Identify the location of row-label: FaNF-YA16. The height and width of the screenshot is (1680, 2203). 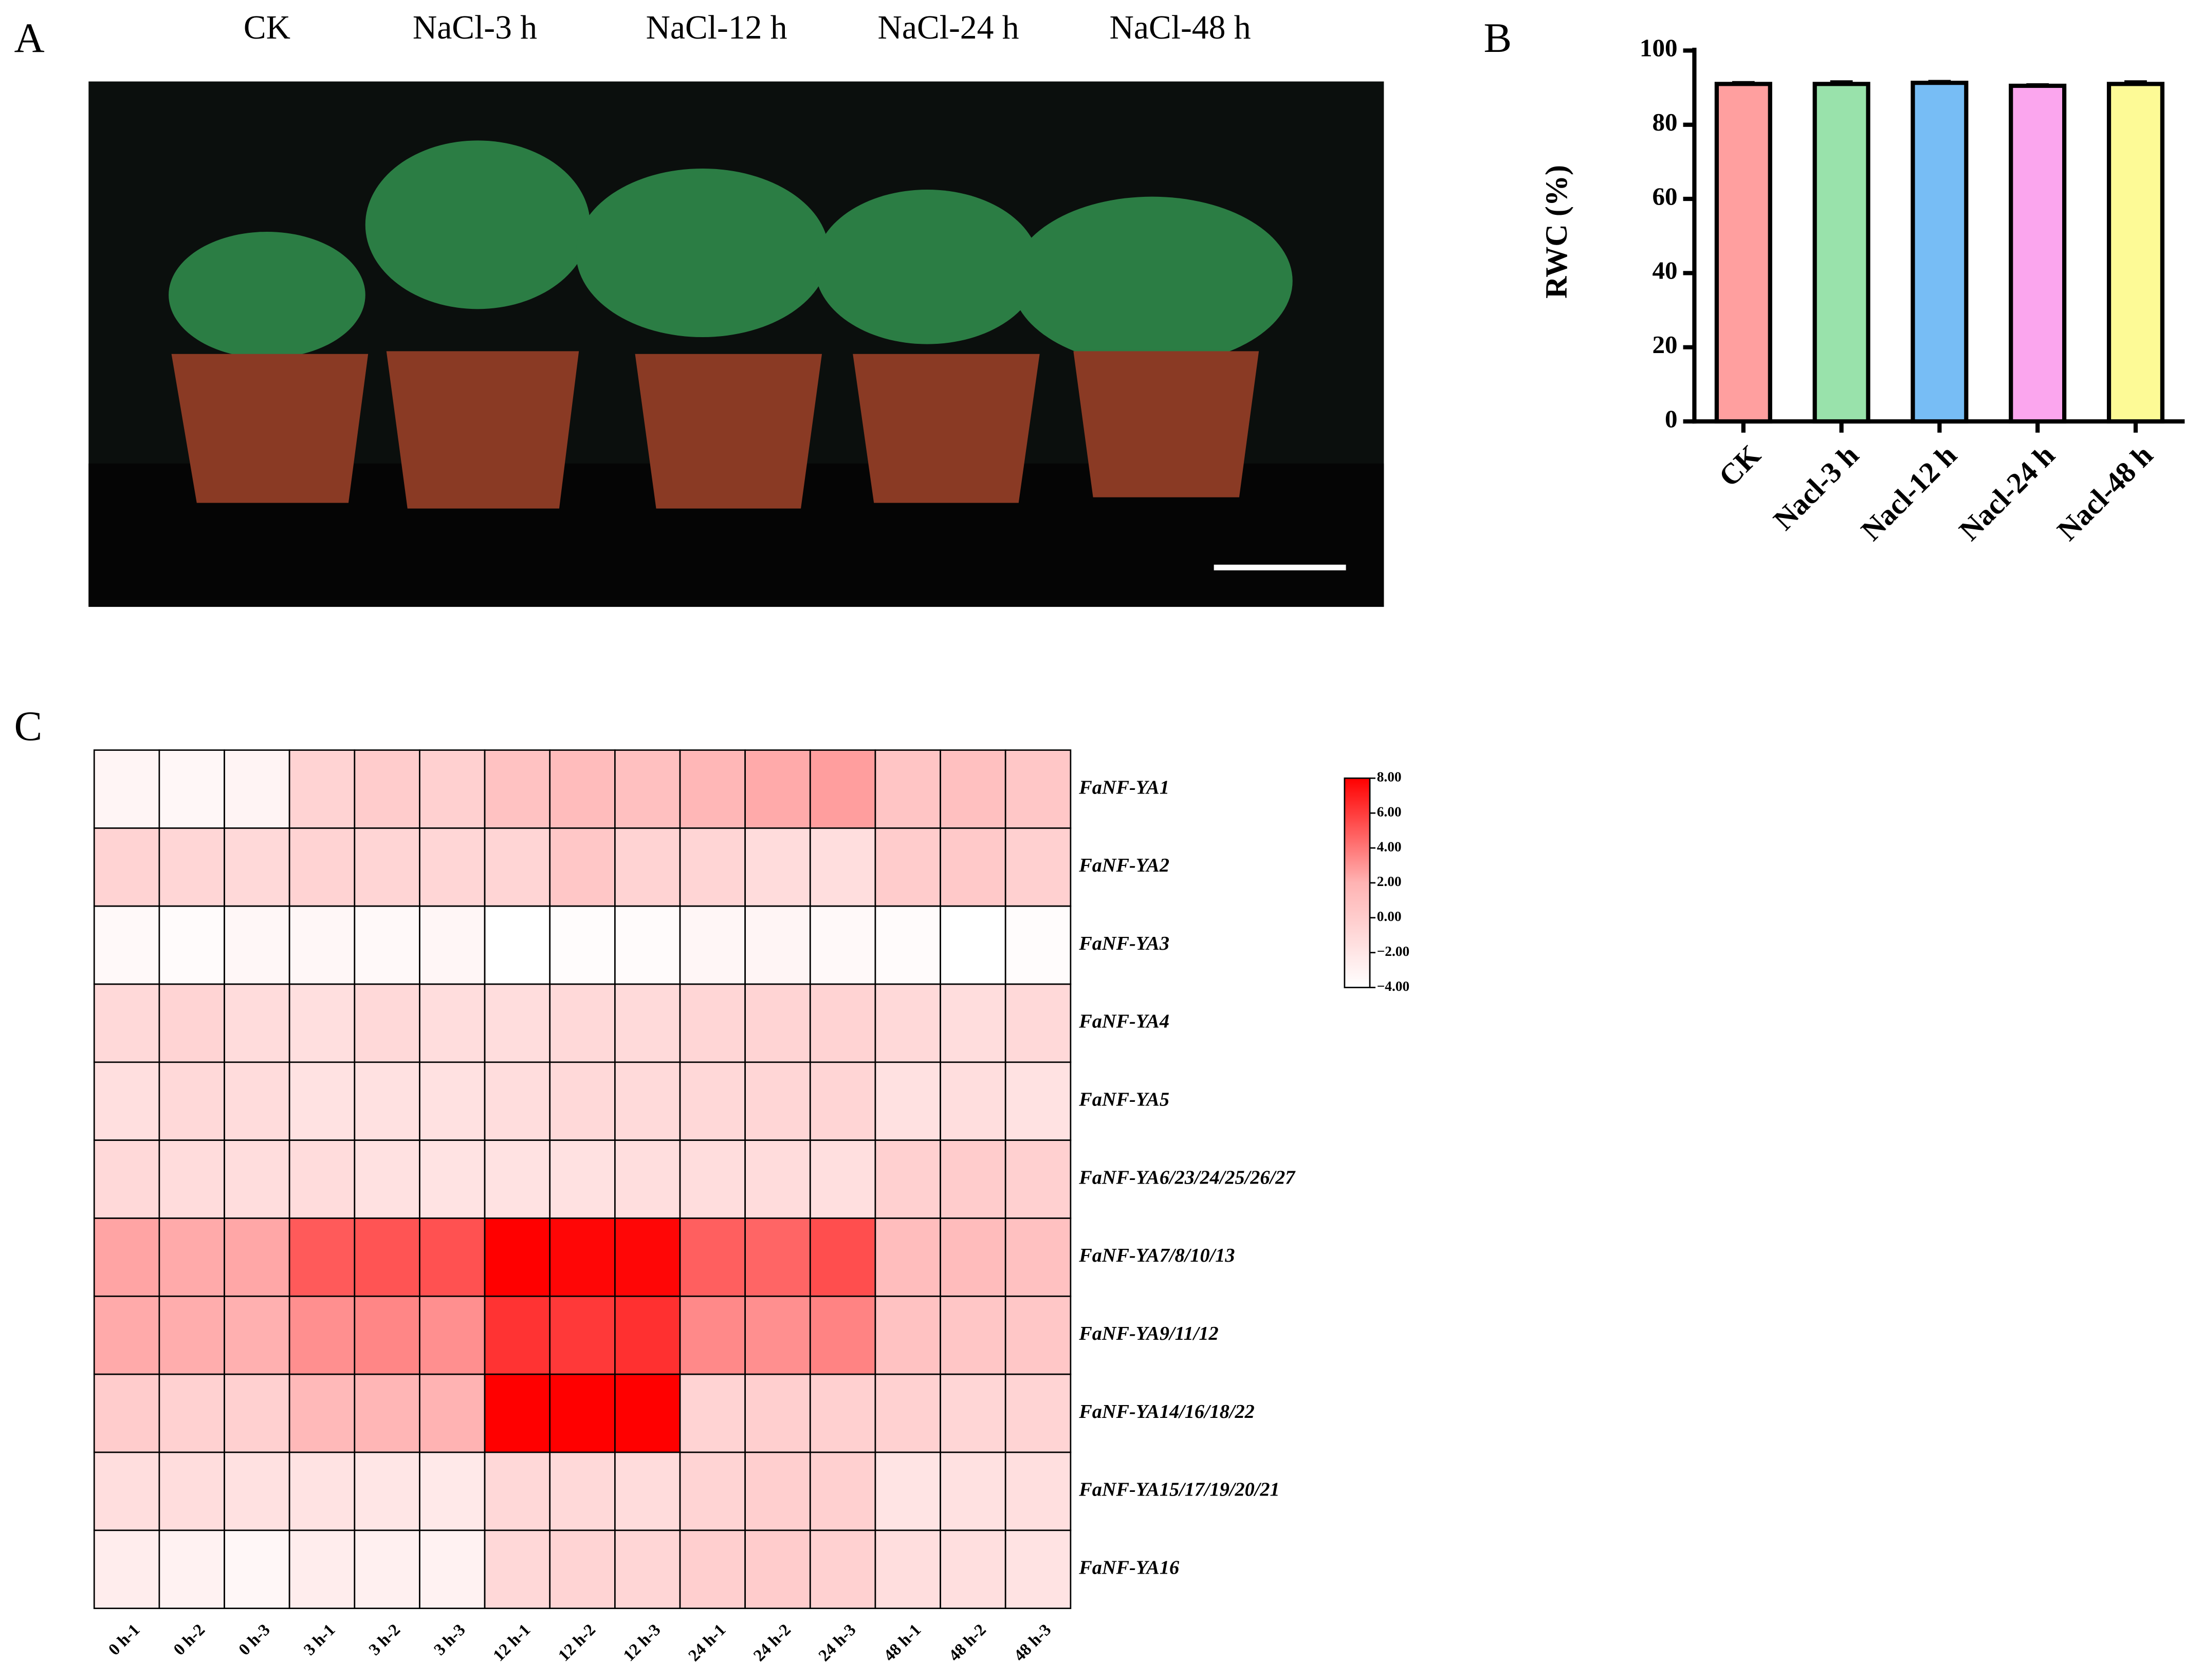
(1129, 1567).